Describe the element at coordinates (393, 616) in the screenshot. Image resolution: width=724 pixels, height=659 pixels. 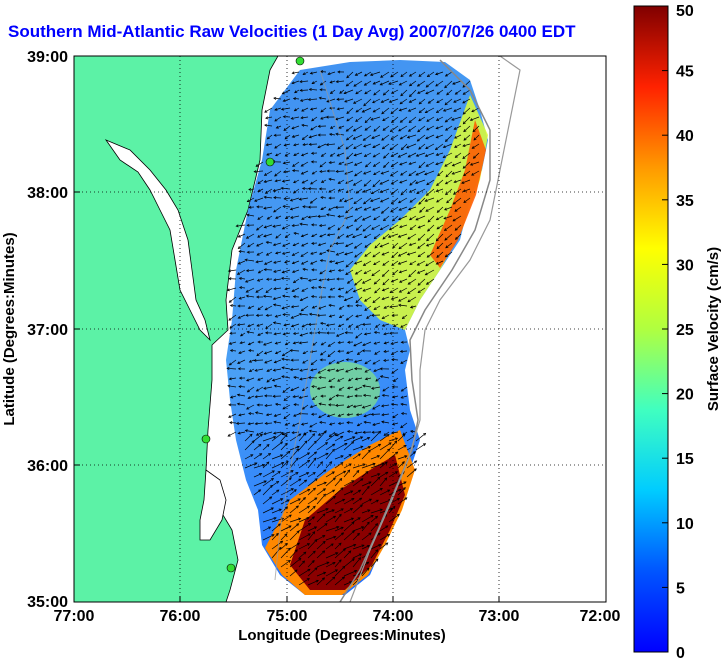
I see `x-tick-label: 74:00` at that location.